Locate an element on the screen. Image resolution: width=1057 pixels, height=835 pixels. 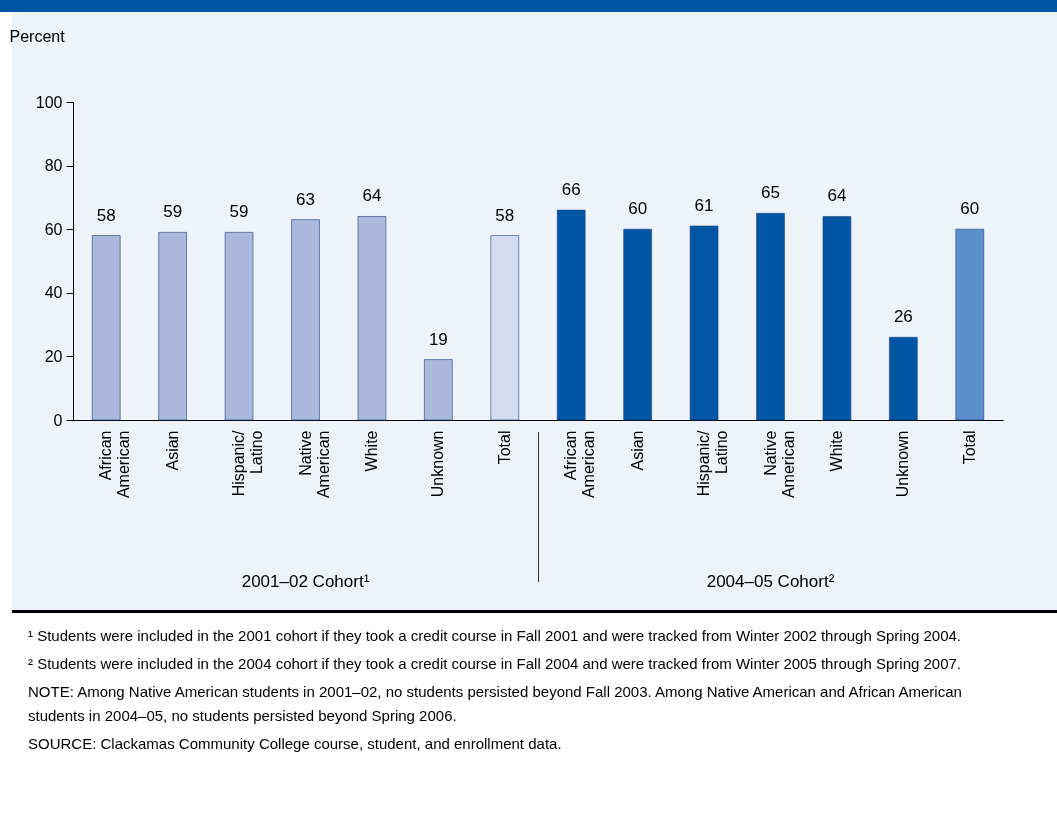
text: ¹ Students were included in the 2001 cohort if they took a credit course in Fall 2001 and were tracked from Winter 2002 through Spring 2004. is located at coordinates (495, 636).